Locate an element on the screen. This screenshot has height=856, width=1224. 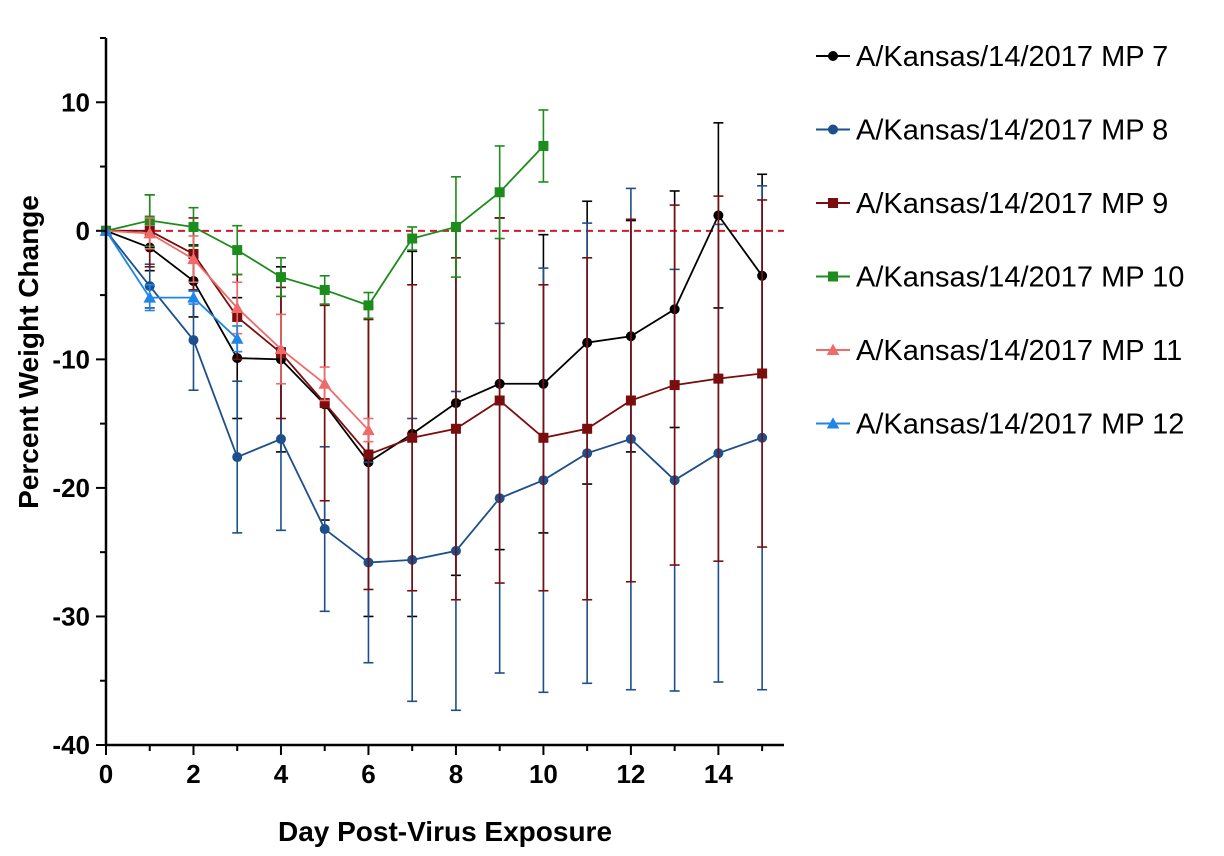
legend-item: A/Kansas/14/2017 MP 10 is located at coordinates (1000, 278).